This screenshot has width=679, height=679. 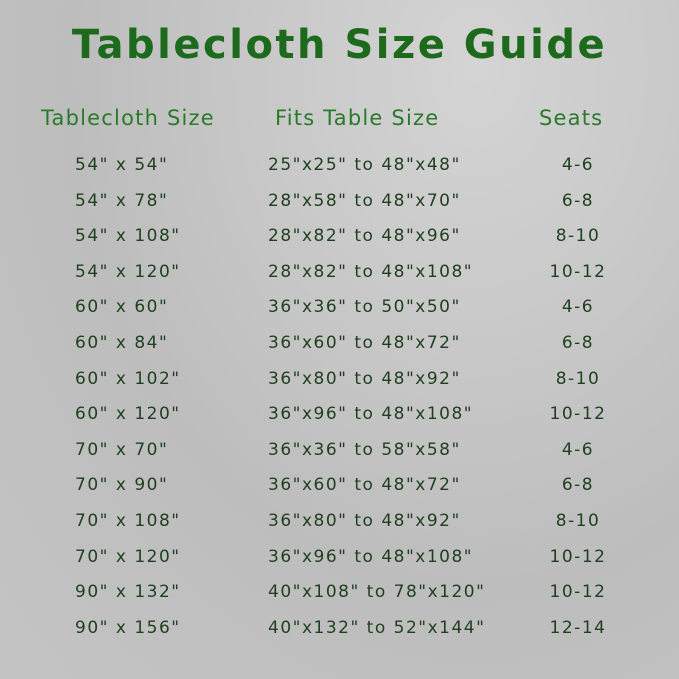 I want to click on table-row: 54" x 54" 25"x25" to 48"x48" 4-6, so click(x=339, y=170).